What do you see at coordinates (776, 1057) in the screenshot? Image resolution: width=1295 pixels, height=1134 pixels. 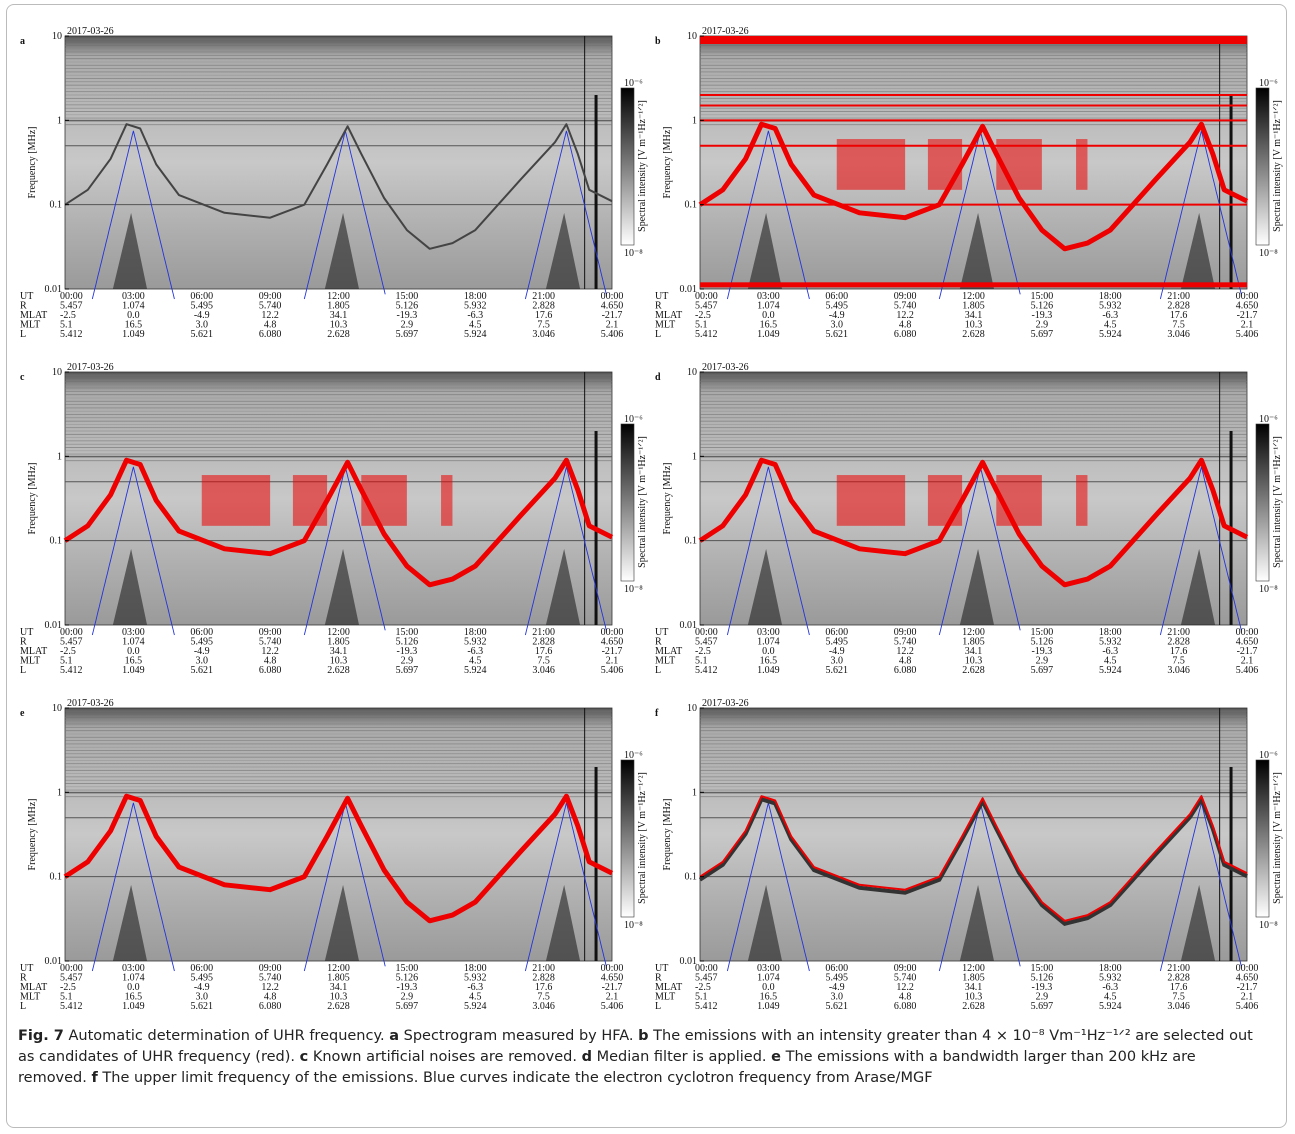 I see `caption-text: e` at bounding box center [776, 1057].